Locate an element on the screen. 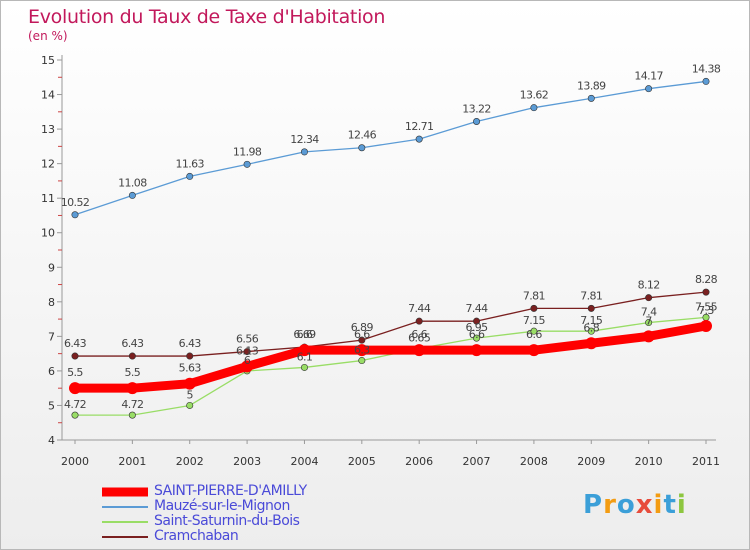 This screenshot has height=550, width=750. y-tick-label: 12 is located at coordinates (48, 164).